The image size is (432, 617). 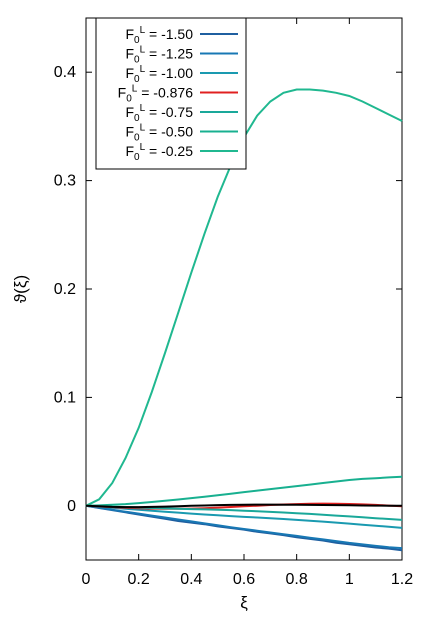 I want to click on legend-label: F0L = -0.50, so click(x=159, y=133).